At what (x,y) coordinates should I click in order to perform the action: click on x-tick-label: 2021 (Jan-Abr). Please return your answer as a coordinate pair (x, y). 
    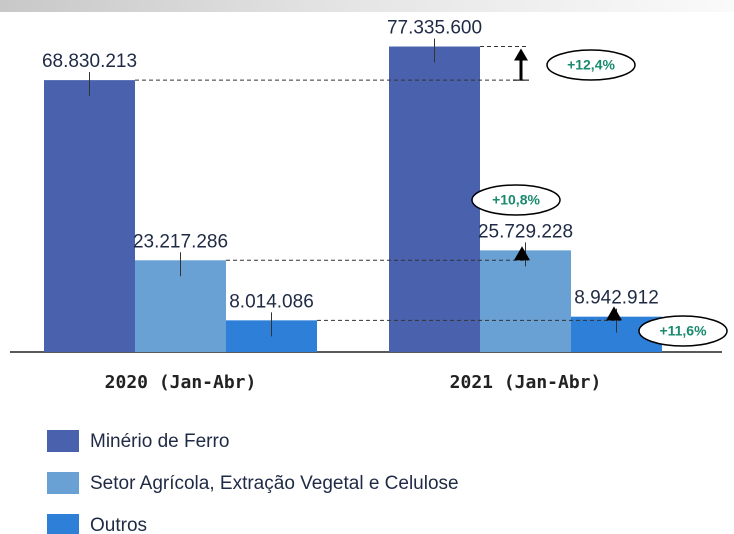
    Looking at the image, I should click on (526, 382).